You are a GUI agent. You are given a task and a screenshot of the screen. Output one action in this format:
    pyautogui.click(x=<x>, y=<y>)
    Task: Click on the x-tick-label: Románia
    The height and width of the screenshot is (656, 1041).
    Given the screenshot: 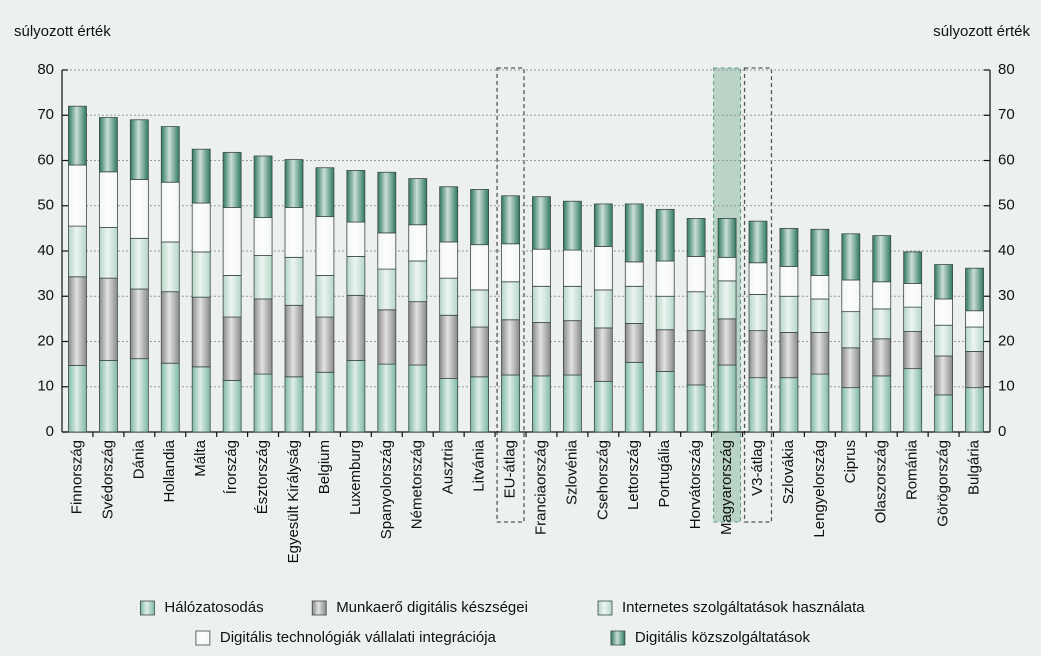 What is the action you would take?
    pyautogui.click(x=912, y=469)
    